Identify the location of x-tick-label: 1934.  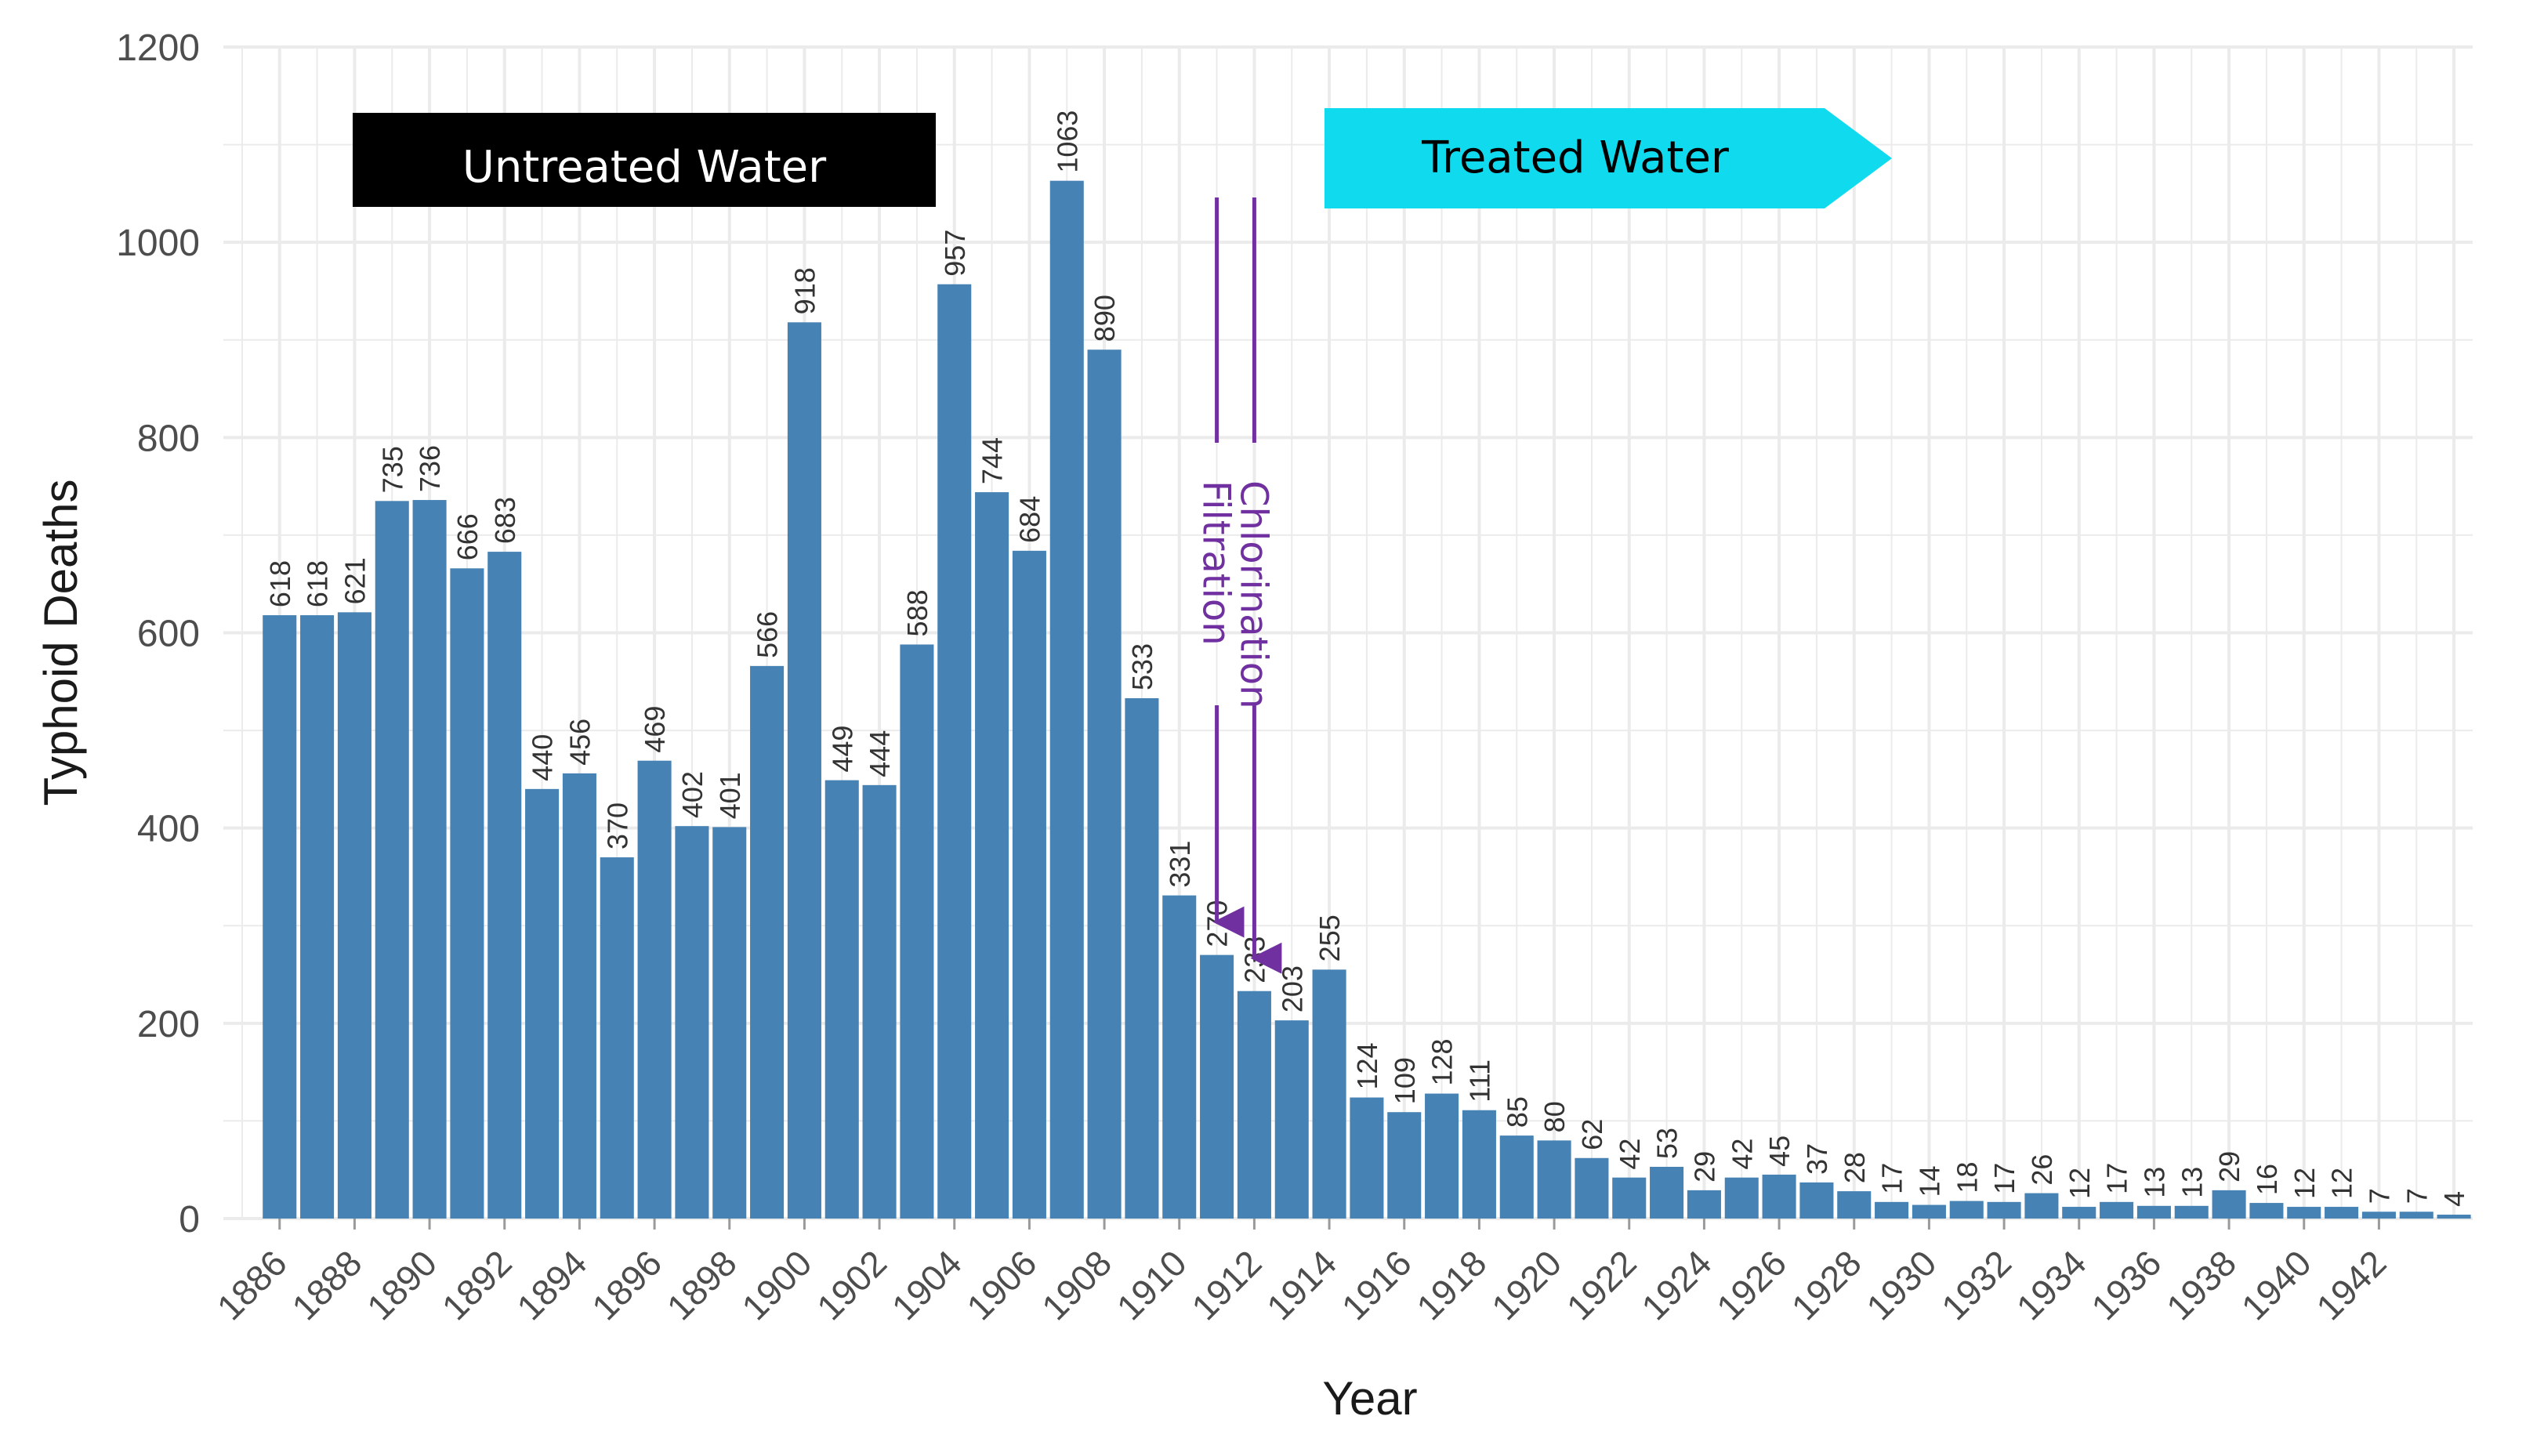
(2051, 1284).